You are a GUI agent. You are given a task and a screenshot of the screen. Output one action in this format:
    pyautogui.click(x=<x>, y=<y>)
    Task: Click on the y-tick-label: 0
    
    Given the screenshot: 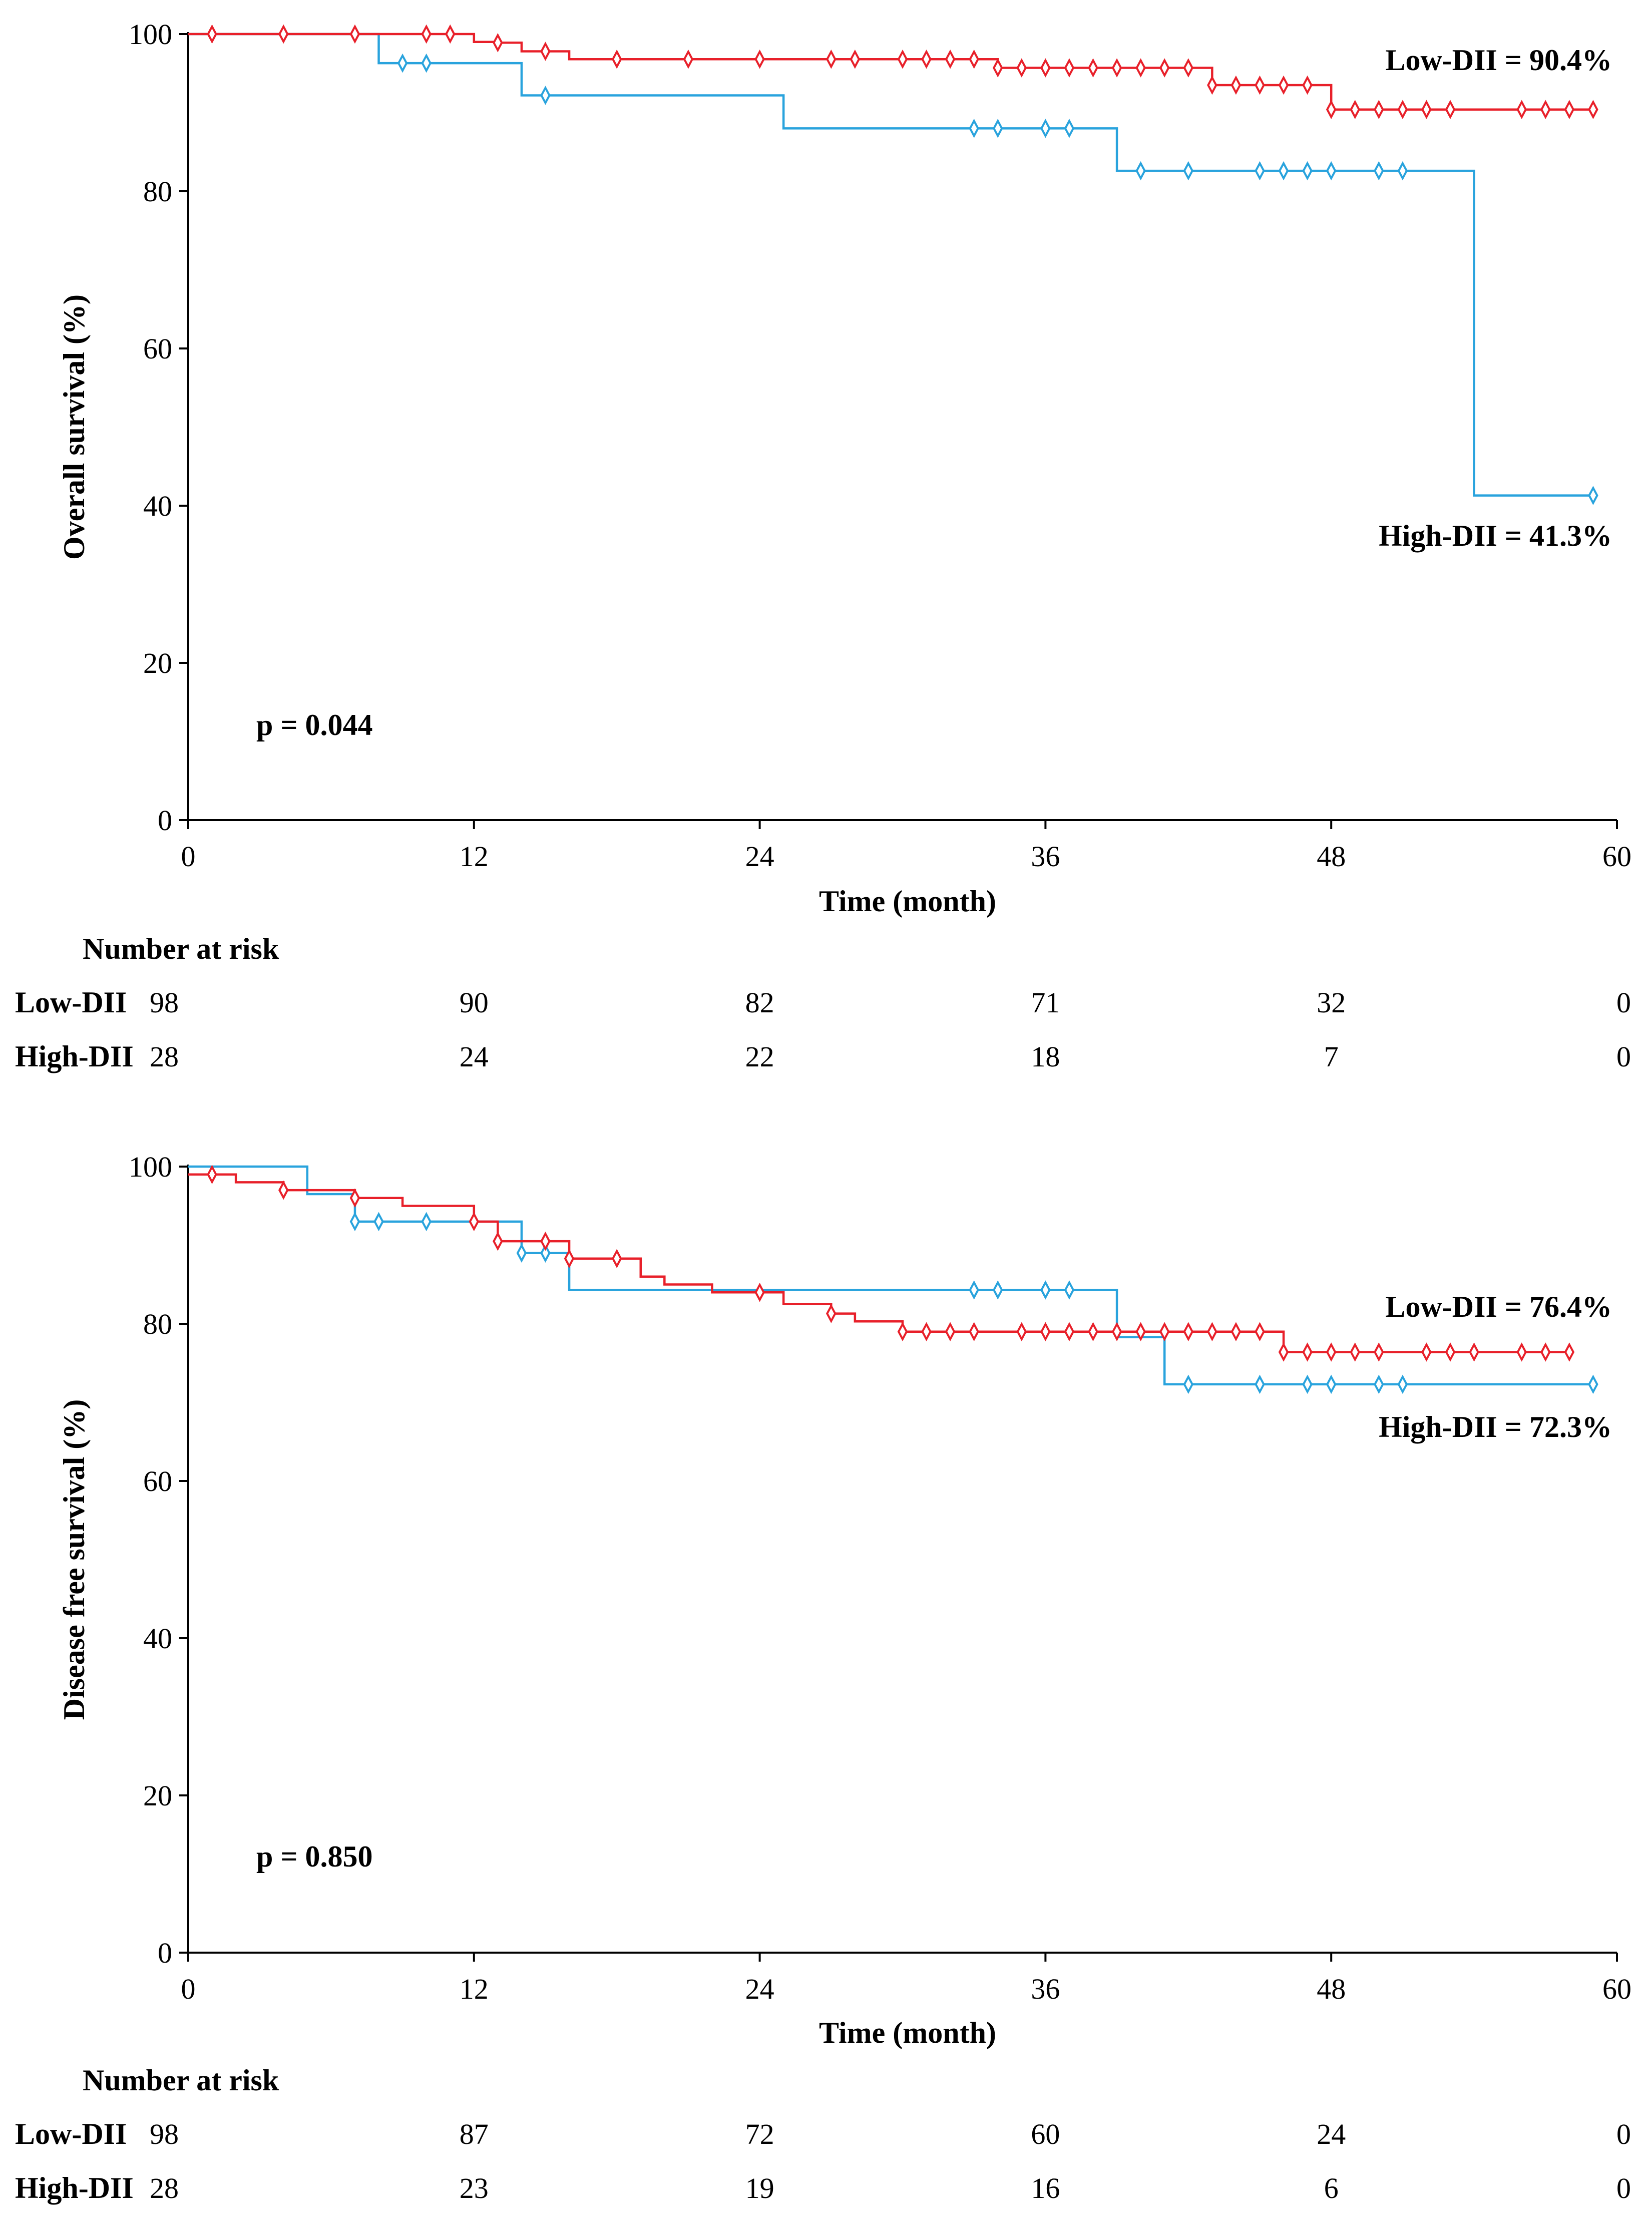 What is the action you would take?
    pyautogui.click(x=165, y=820)
    